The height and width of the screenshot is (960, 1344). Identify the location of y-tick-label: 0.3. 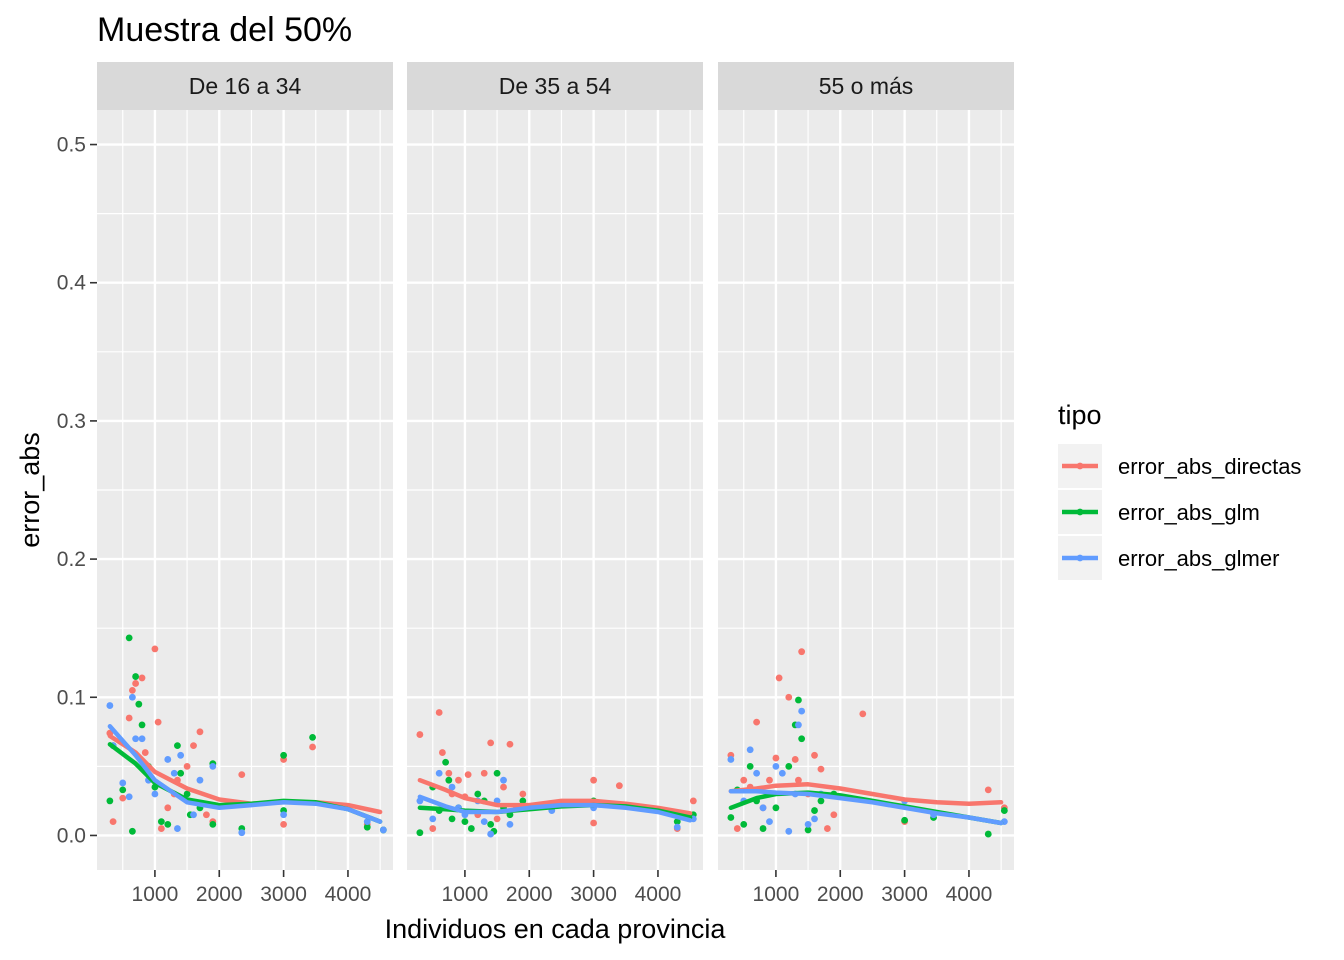
(71, 421).